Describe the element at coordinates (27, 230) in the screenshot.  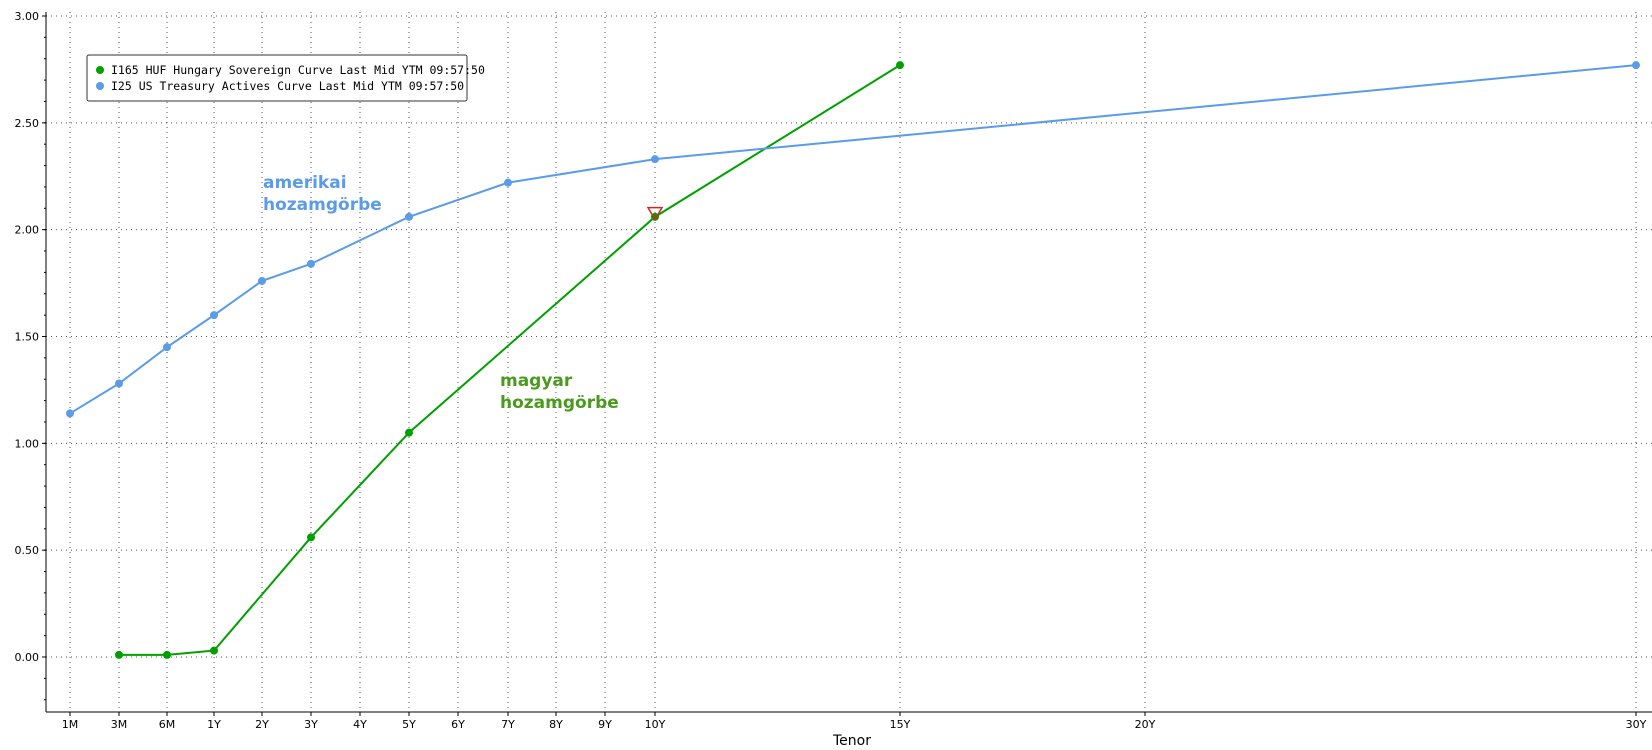
I see `y-tick-label: 2.00` at that location.